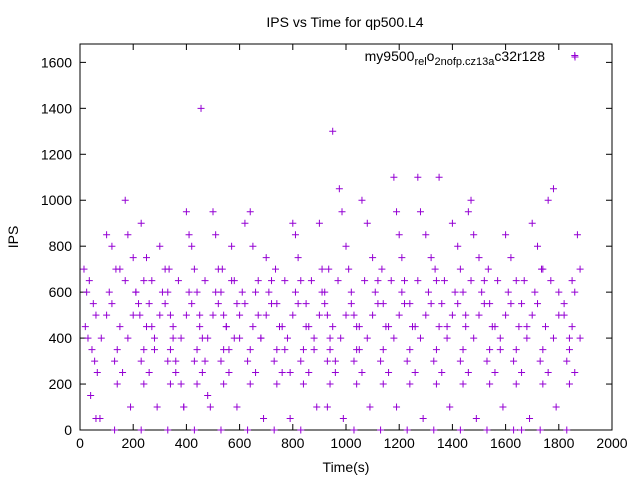 The height and width of the screenshot is (480, 640). Describe the element at coordinates (505, 443) in the screenshot. I see `x-tick-label: 1600` at that location.